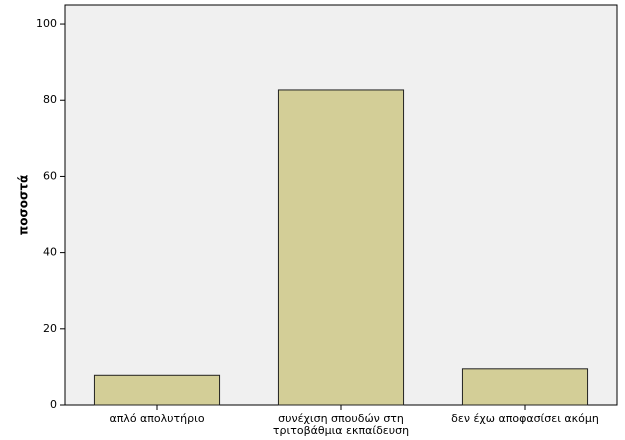 This screenshot has height=440, width=625. I want to click on y-tick-label: 80, so click(50, 99).